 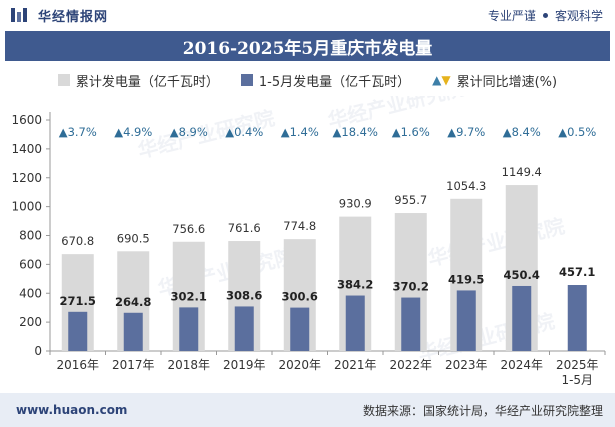 What do you see at coordinates (133, 238) in the screenshot?
I see `total-value-label: 690.5` at bounding box center [133, 238].